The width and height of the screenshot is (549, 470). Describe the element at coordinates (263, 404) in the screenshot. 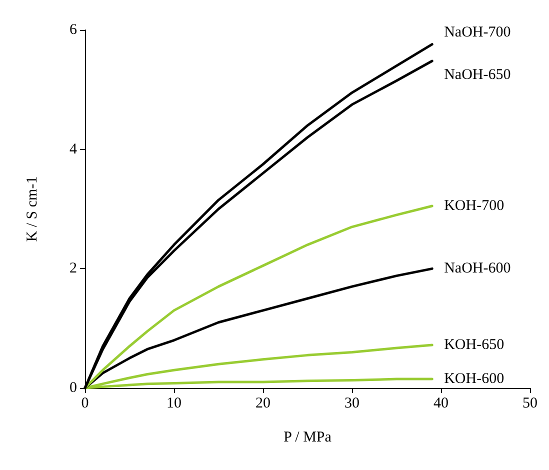

I see `x-tick-label: 20` at that location.